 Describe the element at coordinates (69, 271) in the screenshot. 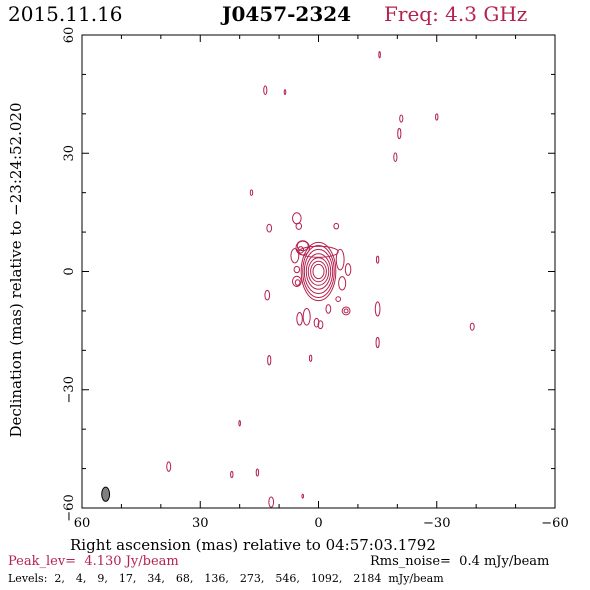

I see `y-tick-label: 0` at that location.